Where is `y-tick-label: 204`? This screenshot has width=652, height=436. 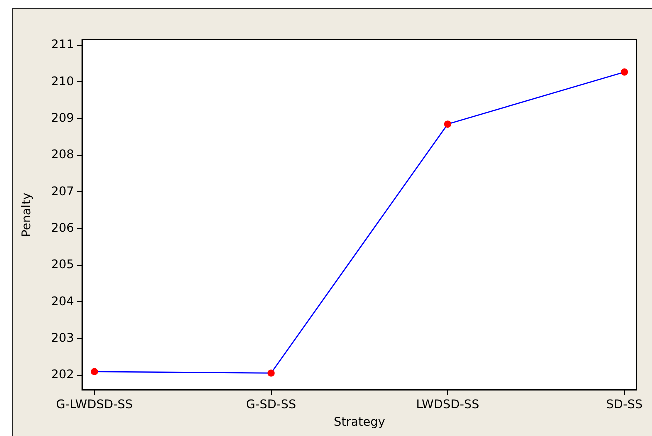 y-tick-label: 204 is located at coordinates (62, 301).